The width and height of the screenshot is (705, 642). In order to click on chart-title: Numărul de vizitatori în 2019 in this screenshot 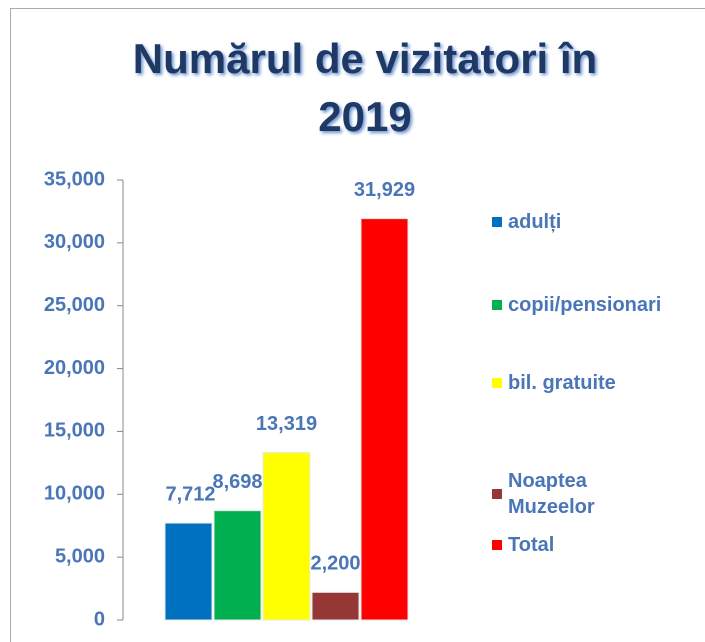, I will do `click(365, 87)`.